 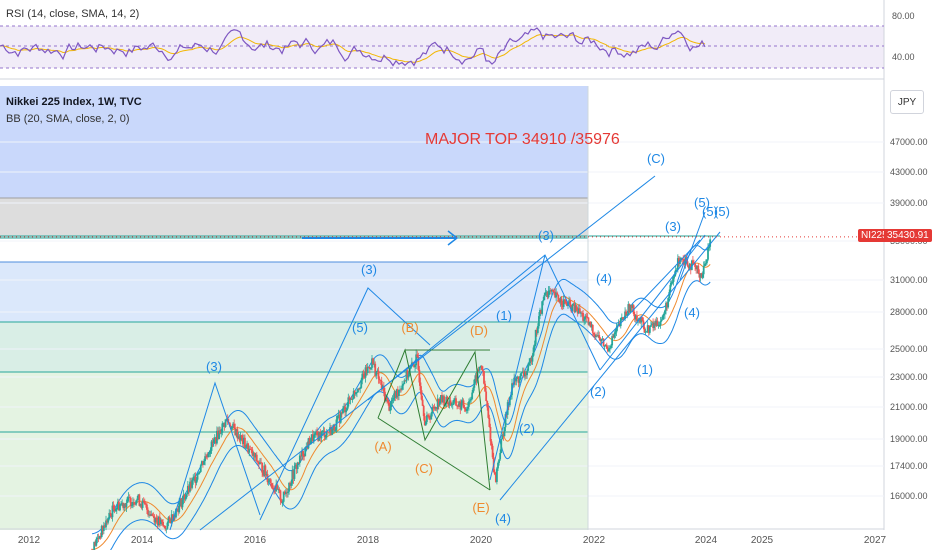 What do you see at coordinates (909, 496) in the screenshot?
I see `y-tick-label: 16000.00` at bounding box center [909, 496].